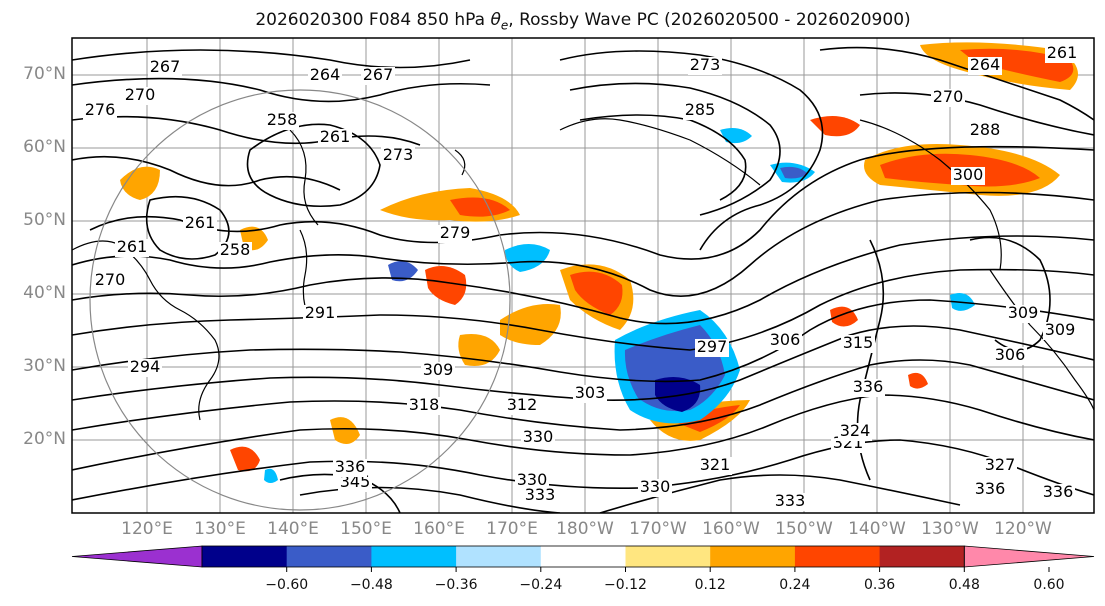  Describe the element at coordinates (499, 21) in the screenshot. I see `title-theta: θe` at that location.